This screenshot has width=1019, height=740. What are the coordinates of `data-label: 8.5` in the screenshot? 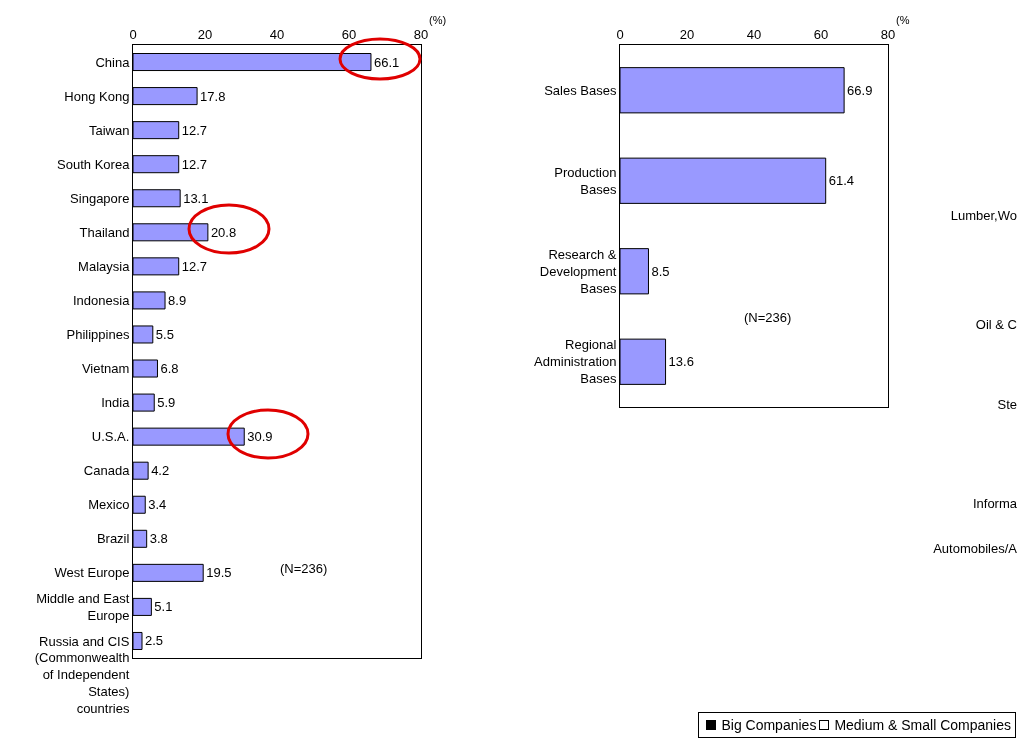 It's located at (660, 271).